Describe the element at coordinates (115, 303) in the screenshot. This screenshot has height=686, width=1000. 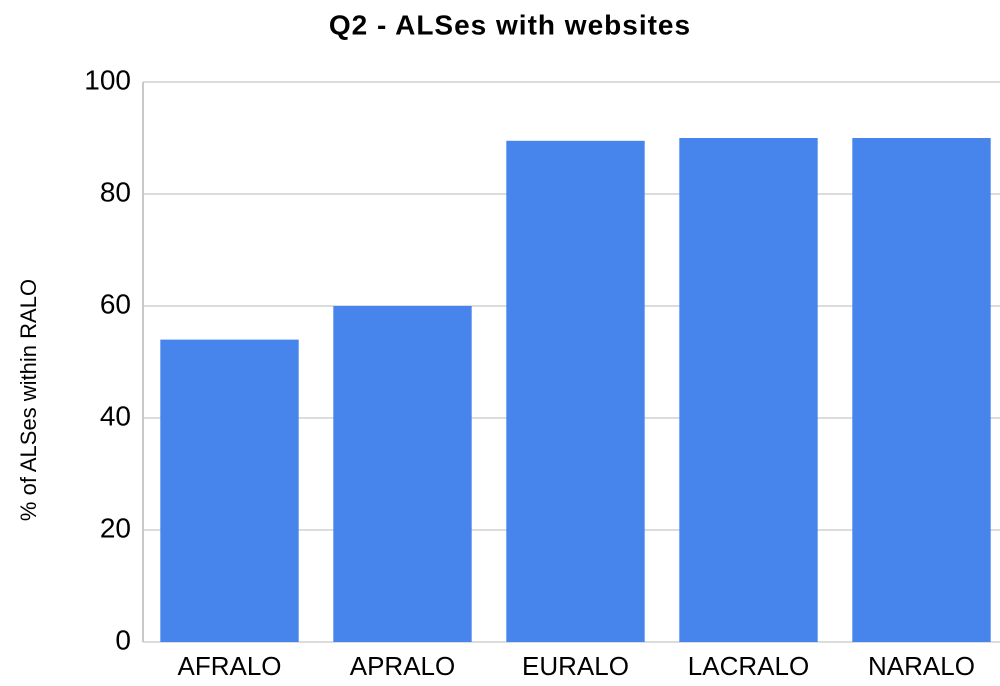
I see `y-tick-label: 60` at that location.